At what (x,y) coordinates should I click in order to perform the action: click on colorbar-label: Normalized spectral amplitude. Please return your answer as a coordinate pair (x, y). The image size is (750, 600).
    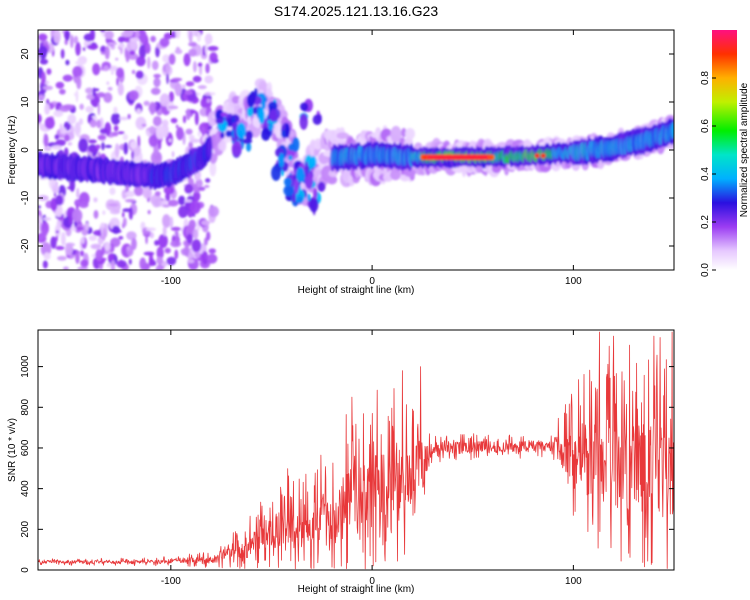
    Looking at the image, I should click on (744, 149).